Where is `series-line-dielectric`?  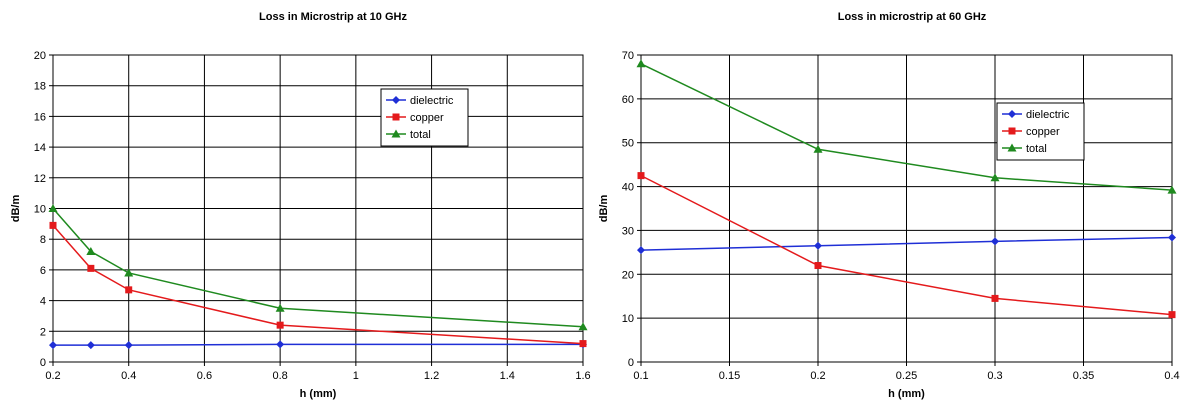 series-line-dielectric is located at coordinates (906, 243).